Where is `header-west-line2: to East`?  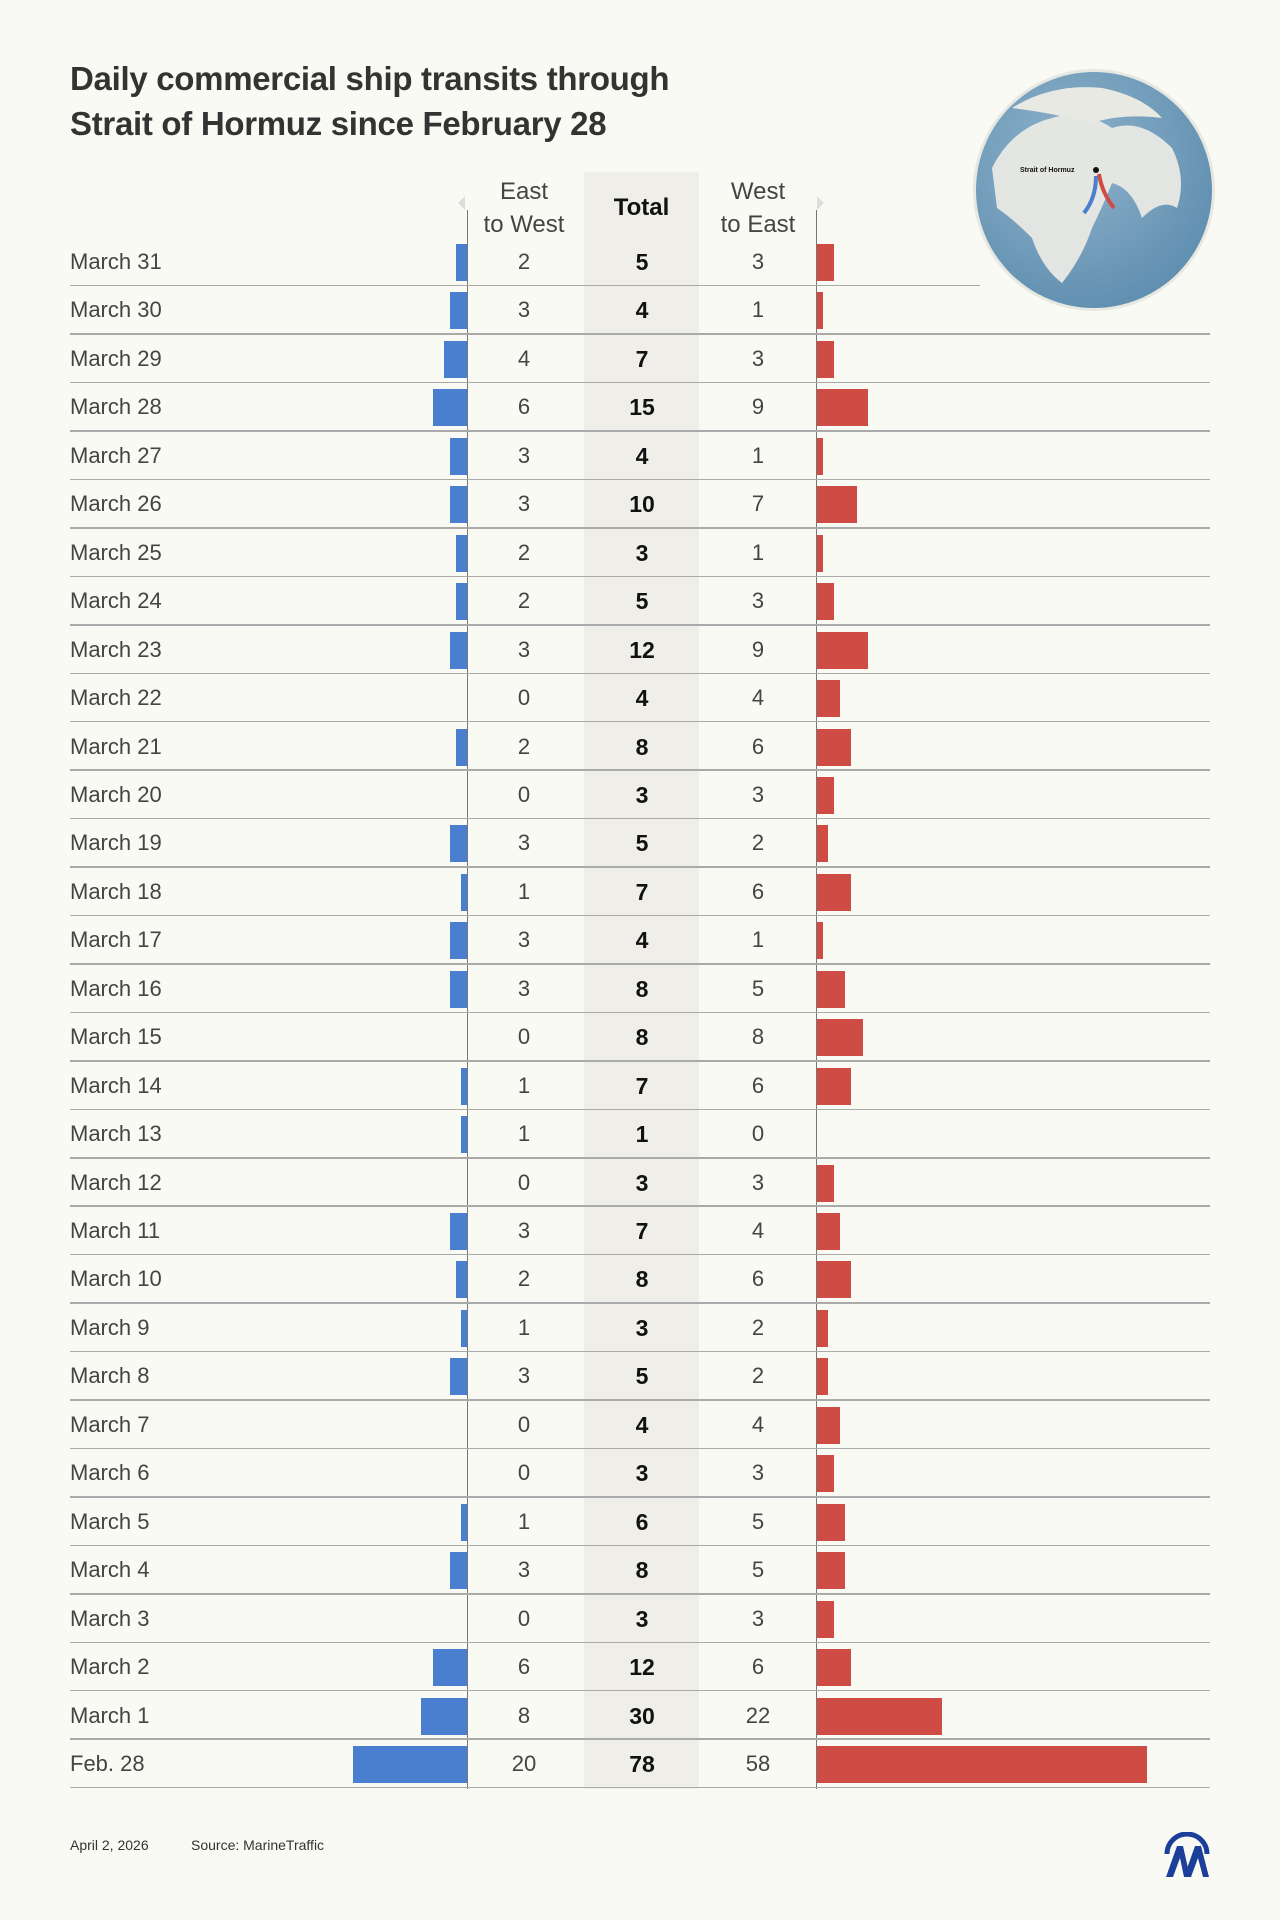 header-west-line2: to East is located at coordinates (758, 224).